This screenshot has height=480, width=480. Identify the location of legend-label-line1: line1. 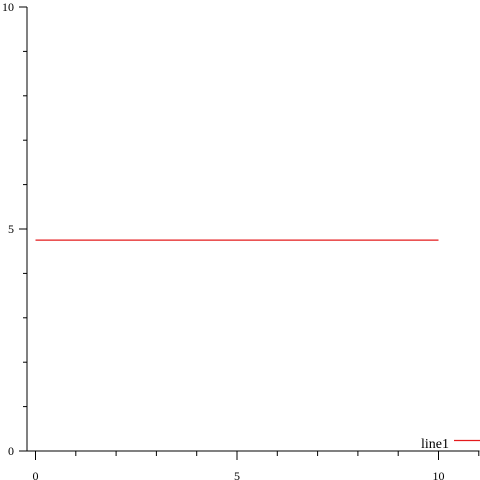
(435, 444).